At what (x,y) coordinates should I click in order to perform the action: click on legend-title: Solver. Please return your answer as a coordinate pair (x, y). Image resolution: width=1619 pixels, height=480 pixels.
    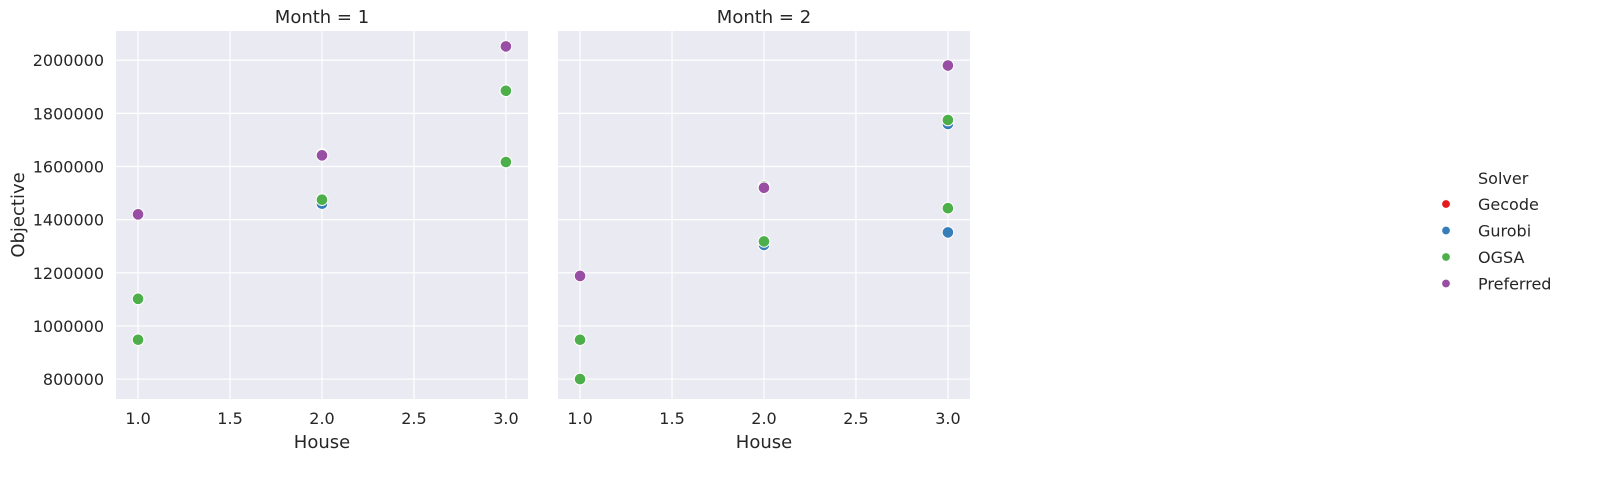
    Looking at the image, I should click on (1503, 178).